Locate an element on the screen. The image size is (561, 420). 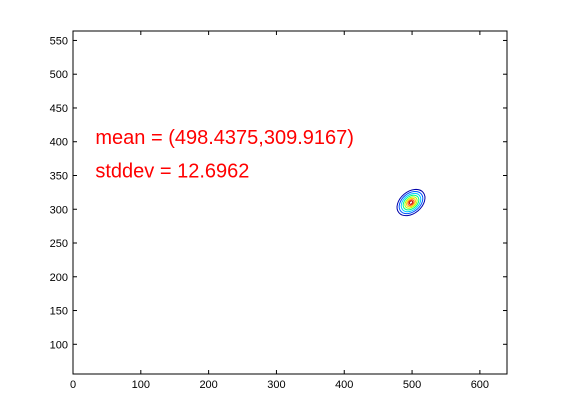
contour-group is located at coordinates (411, 202).